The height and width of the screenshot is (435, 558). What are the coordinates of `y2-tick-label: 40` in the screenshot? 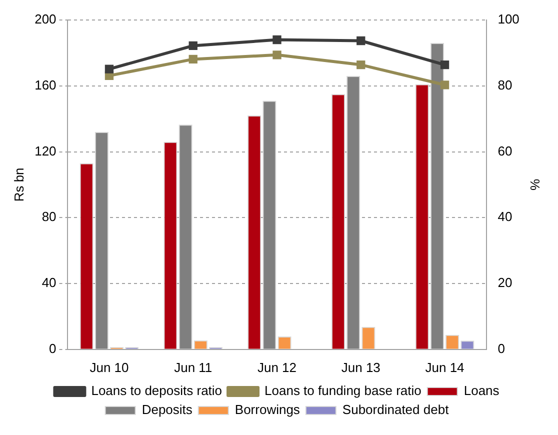 It's located at (505, 216).